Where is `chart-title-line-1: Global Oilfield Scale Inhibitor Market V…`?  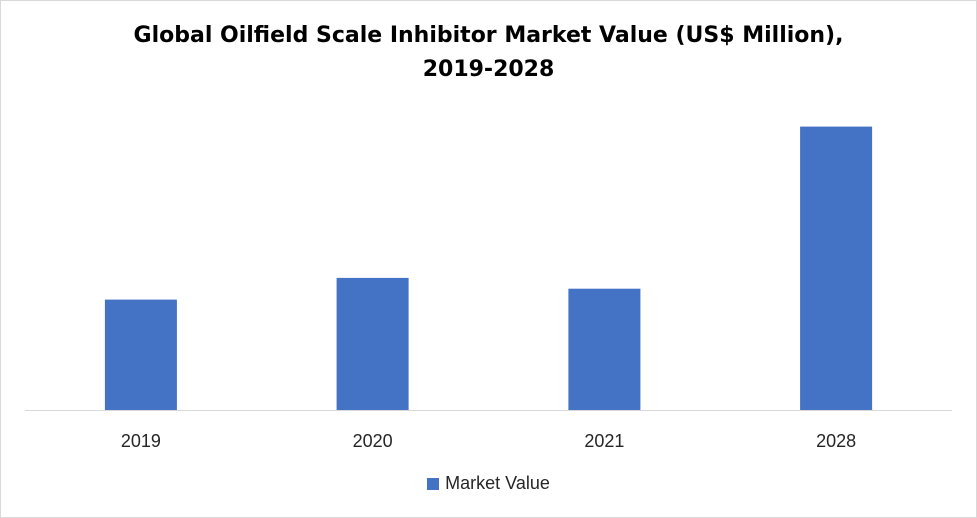
chart-title-line-1: Global Oilfield Scale Inhibitor Market V… is located at coordinates (488, 35).